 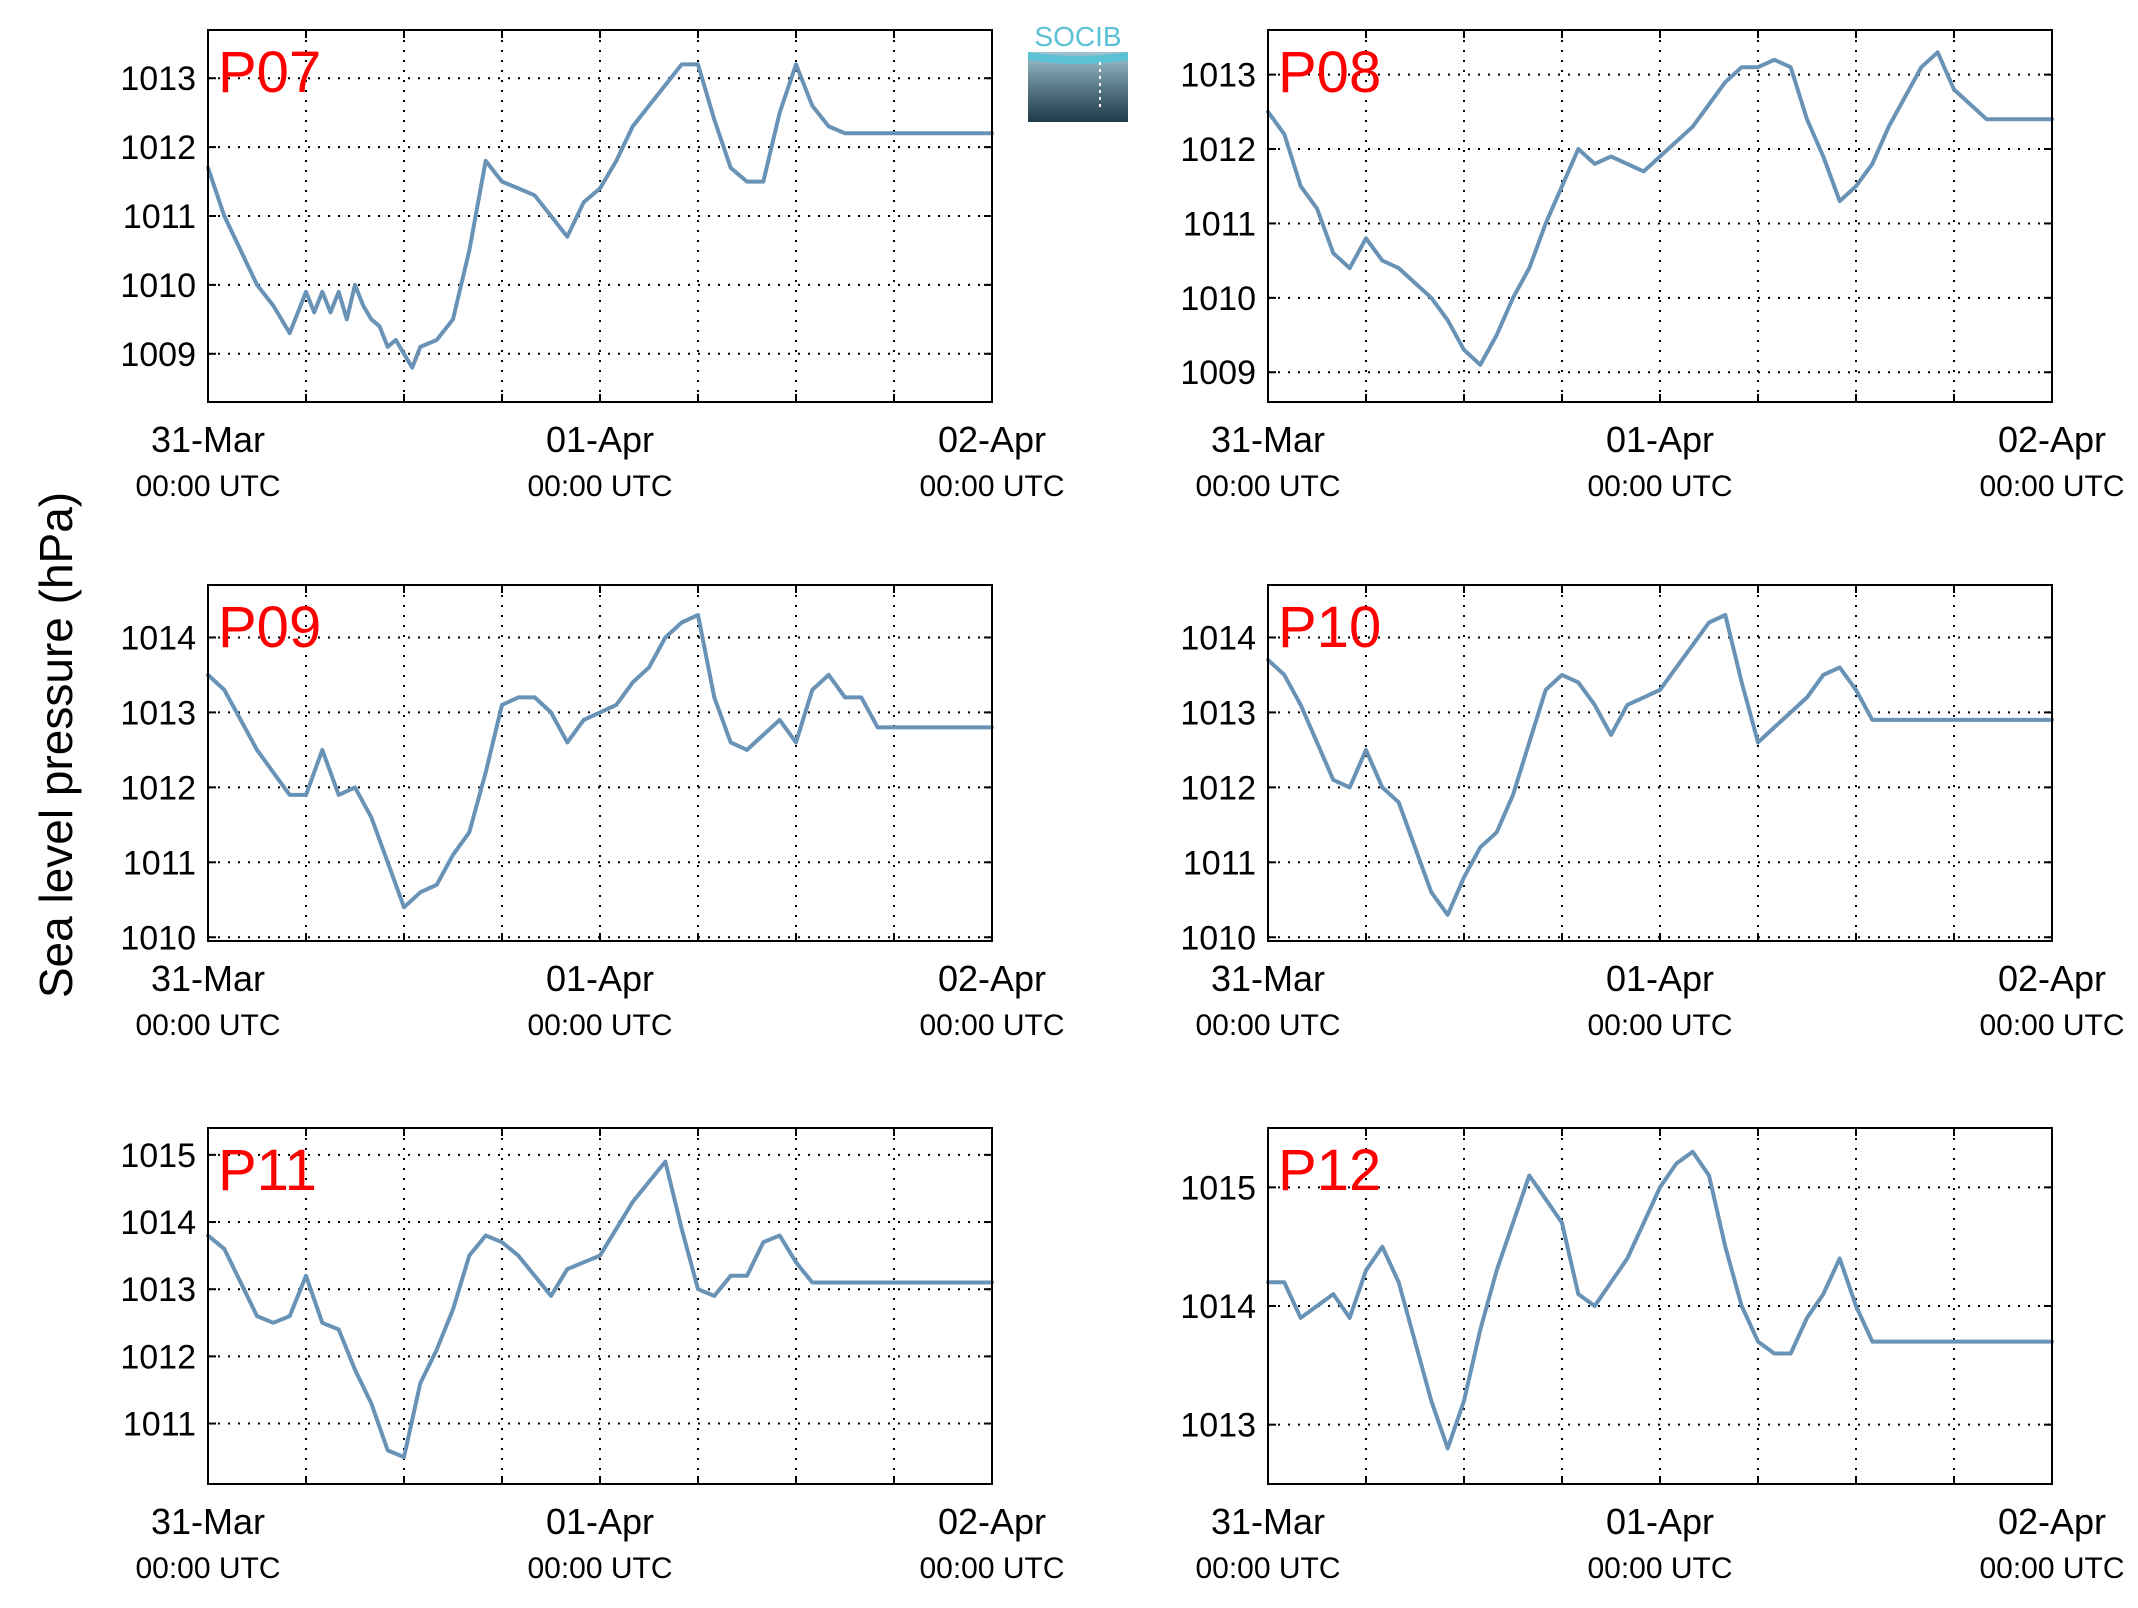 What do you see at coordinates (1078, 71) in the screenshot?
I see `socib-logo: SOCIB` at bounding box center [1078, 71].